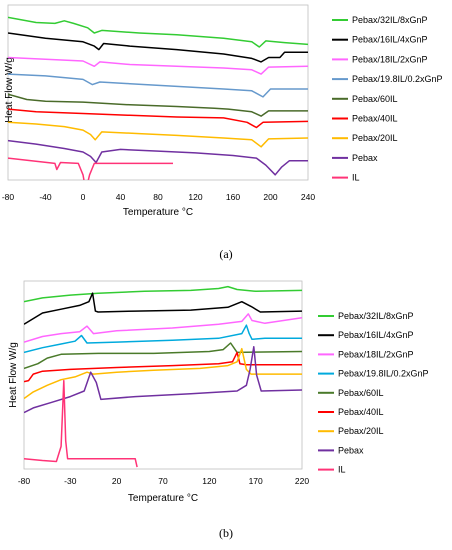 The width and height of the screenshot is (452, 550). Describe the element at coordinates (121, 197) in the screenshot. I see `x-tick-label: 40` at that location.